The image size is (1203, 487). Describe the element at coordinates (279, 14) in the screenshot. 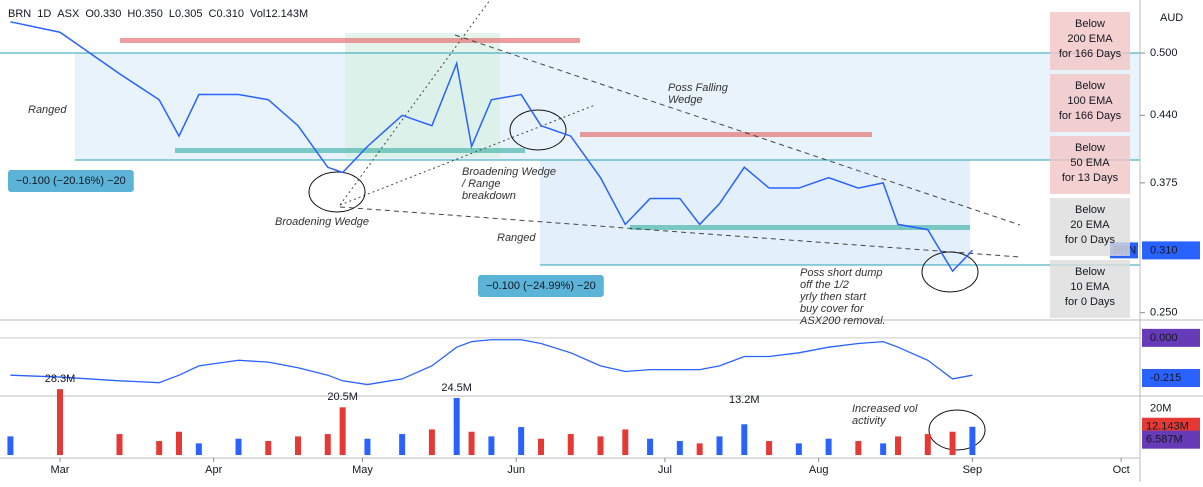

I see `header-volume: Vol12.143M` at that location.